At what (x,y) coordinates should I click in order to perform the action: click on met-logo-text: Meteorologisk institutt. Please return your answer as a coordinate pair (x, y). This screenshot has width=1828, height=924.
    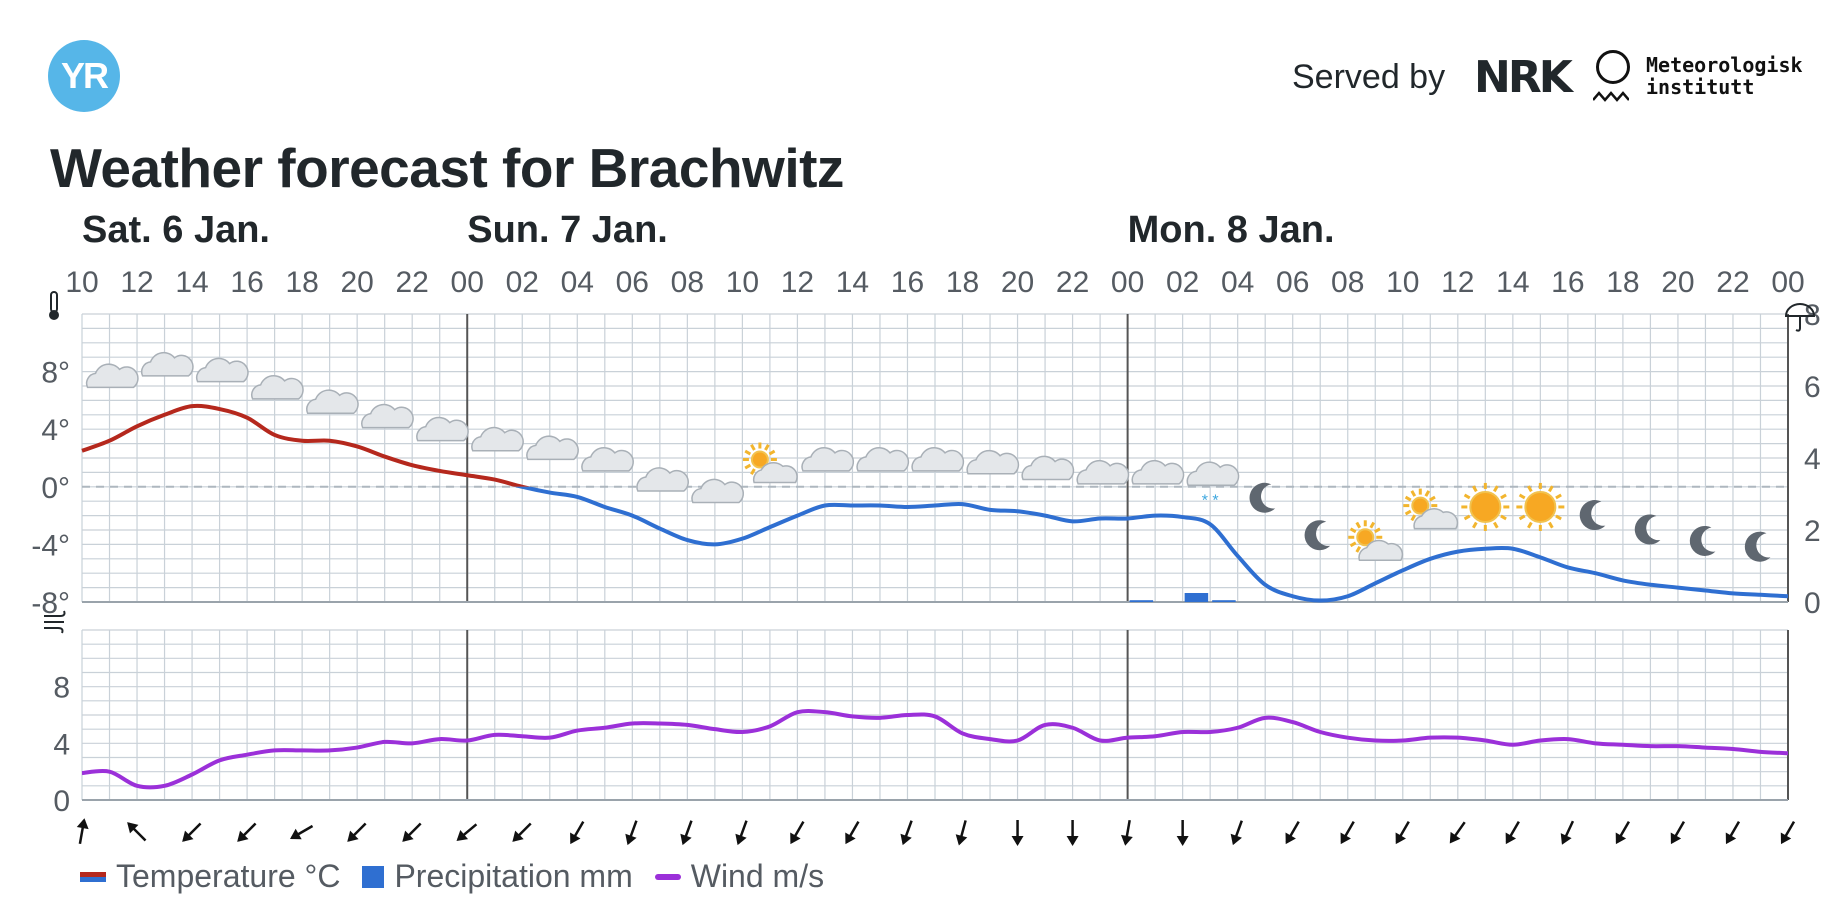
    Looking at the image, I should click on (1724, 76).